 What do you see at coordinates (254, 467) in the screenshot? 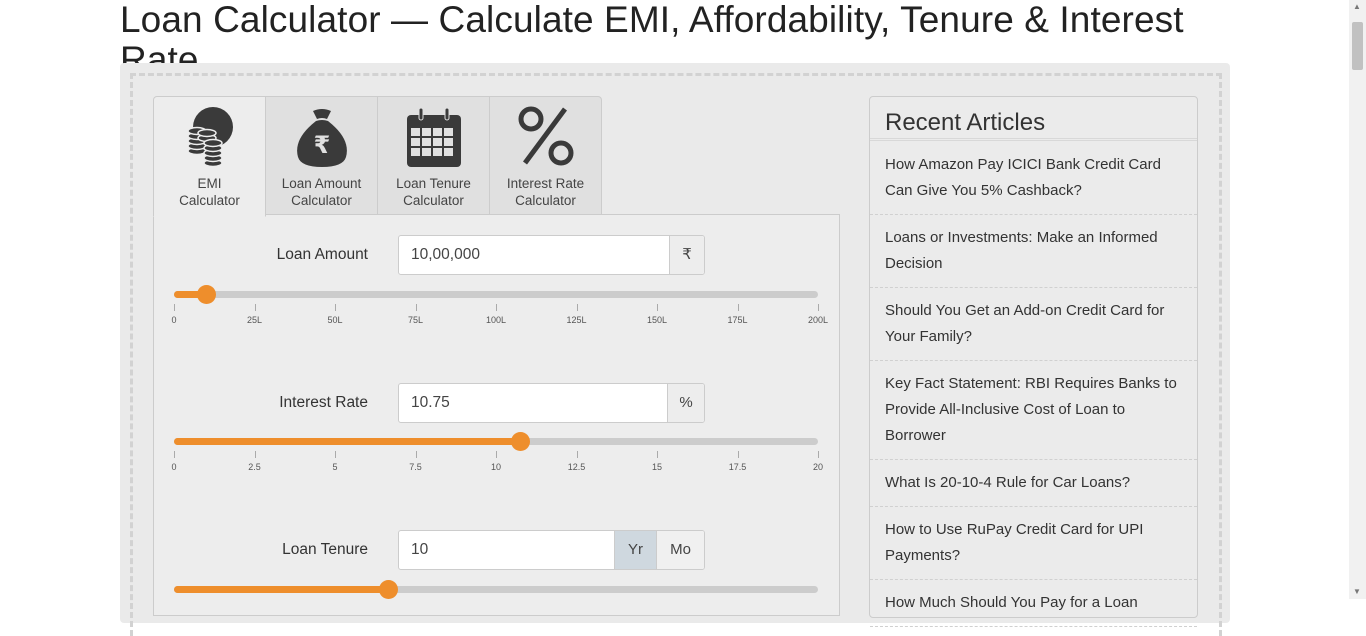
I see `scale-tick-label: 2.5` at bounding box center [254, 467].